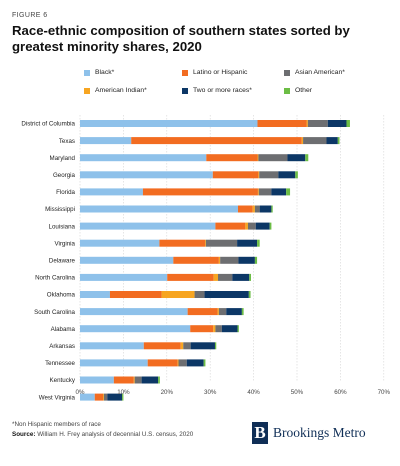 The image size is (400, 466). I want to click on legend-label: Black*, so click(105, 72).